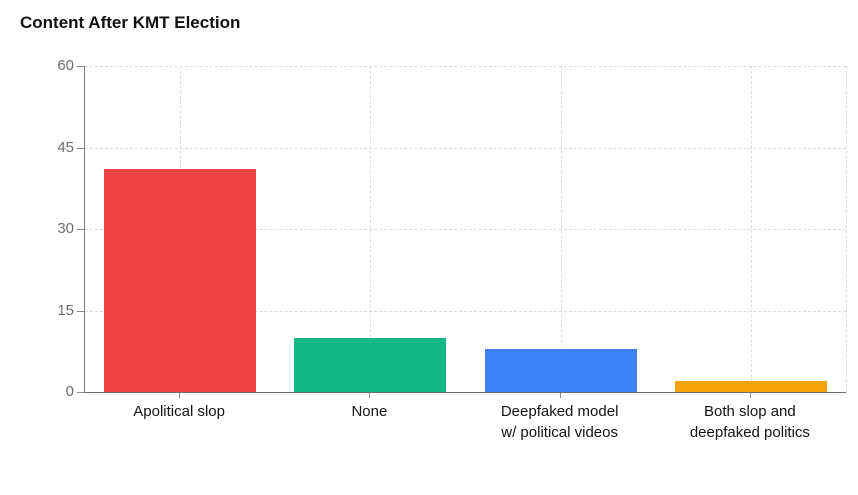 The image size is (858, 495). I want to click on x-tick-label: None, so click(369, 411).